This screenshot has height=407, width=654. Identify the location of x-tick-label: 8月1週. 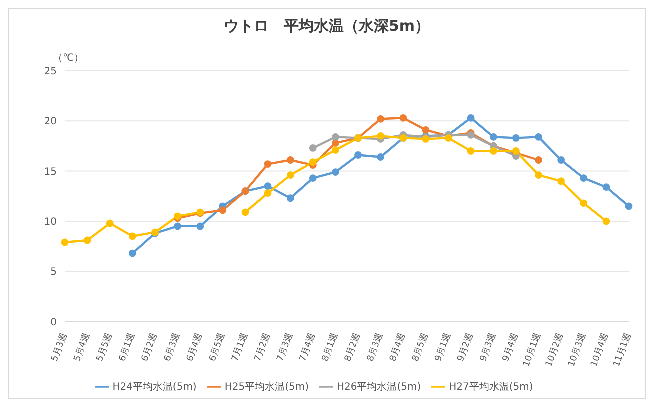
(330, 348).